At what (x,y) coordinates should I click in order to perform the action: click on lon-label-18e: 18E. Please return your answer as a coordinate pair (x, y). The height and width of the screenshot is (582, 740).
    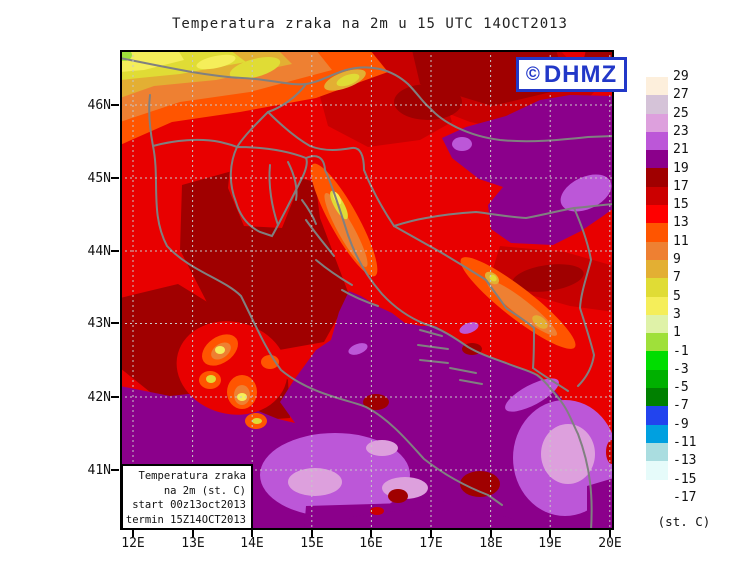
    Looking at the image, I should click on (491, 543).